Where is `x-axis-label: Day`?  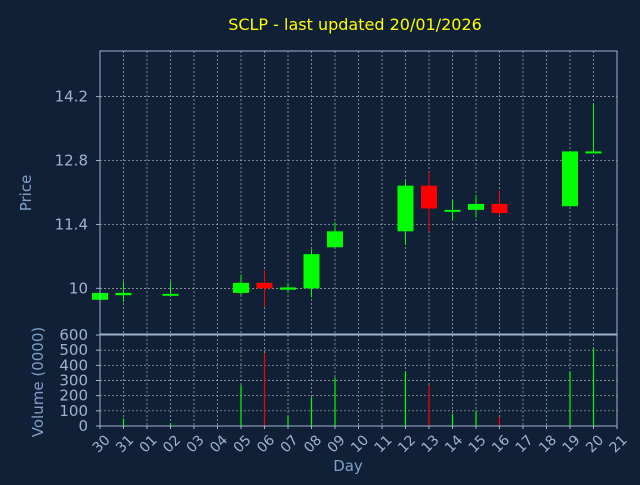 x-axis-label: Day is located at coordinates (348, 466).